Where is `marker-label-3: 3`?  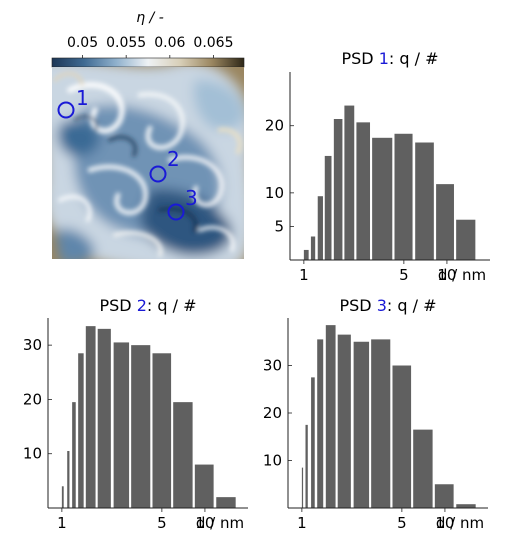 marker-label-3: 3 is located at coordinates (191, 198).